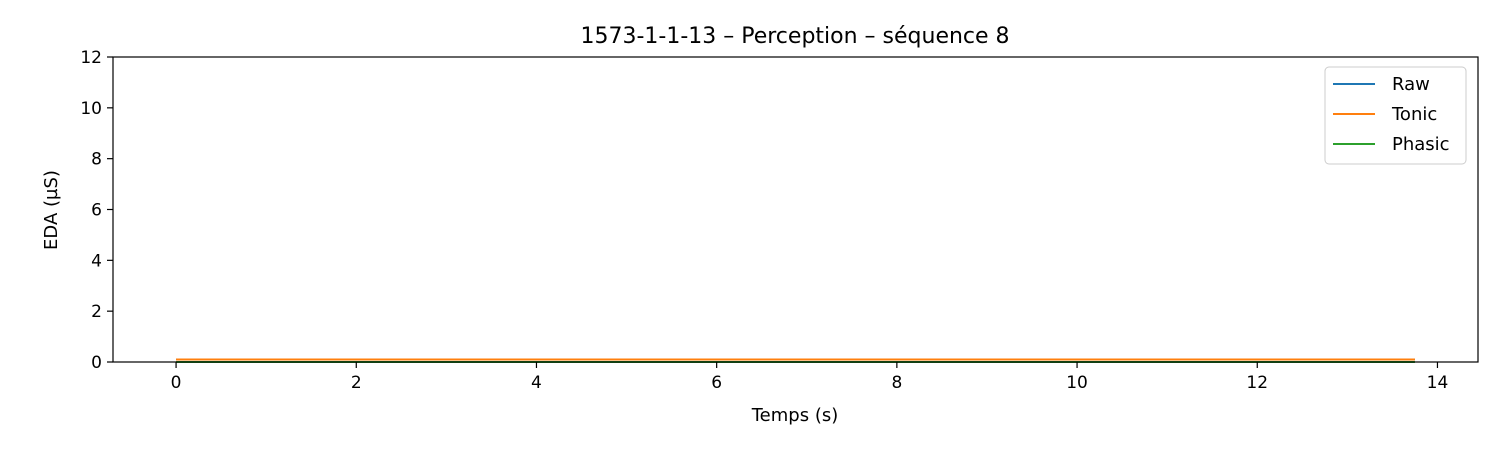 Image resolution: width=1500 pixels, height=450 pixels. I want to click on x-tick-label: 14, so click(1438, 383).